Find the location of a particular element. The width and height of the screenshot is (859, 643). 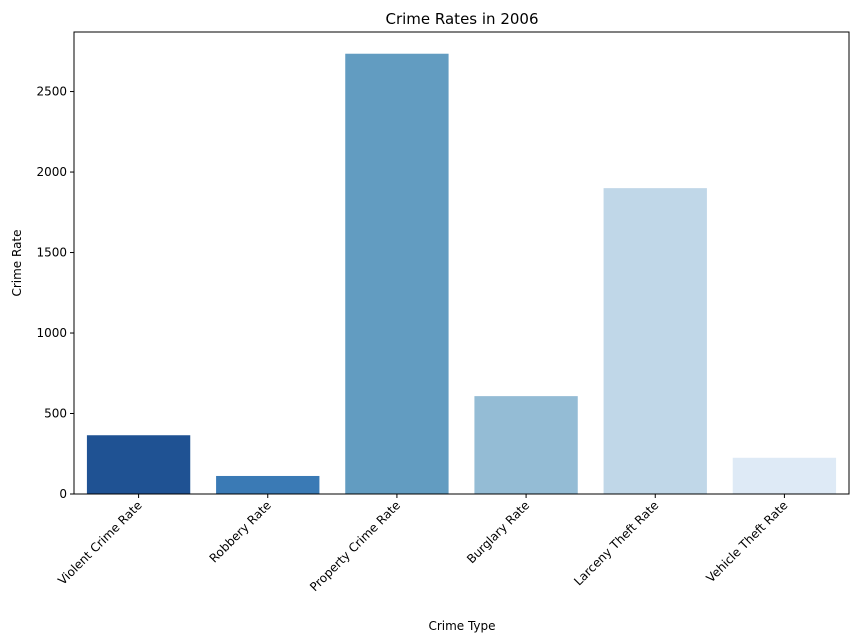

x-tick-label: Robbery Rate is located at coordinates (240, 531).